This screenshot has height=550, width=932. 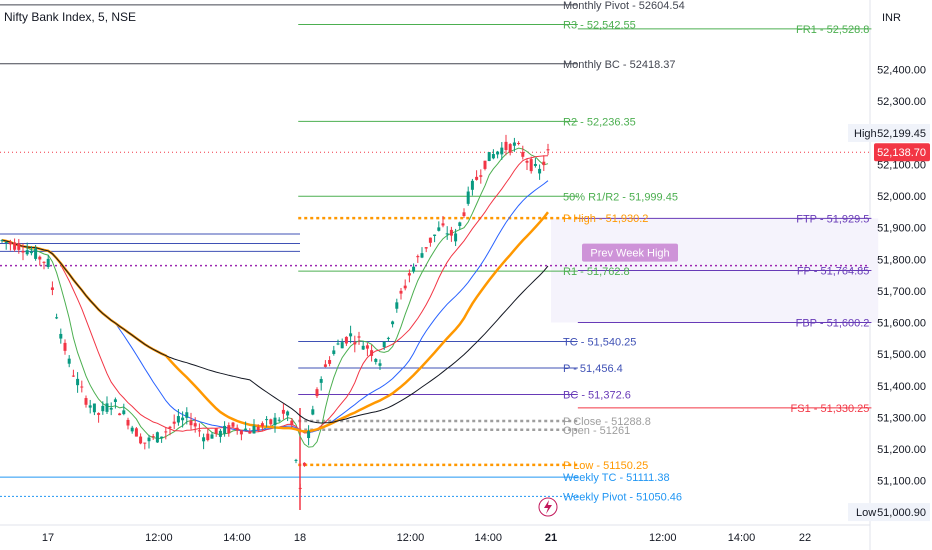 What do you see at coordinates (832, 30) in the screenshot?
I see `level-label-15: FR1 - 52,528.8` at bounding box center [832, 30].